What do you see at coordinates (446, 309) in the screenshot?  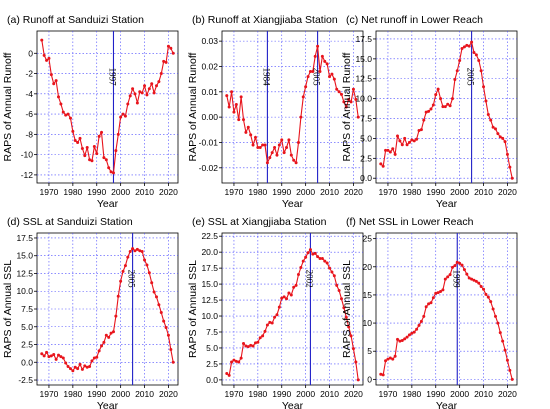 I see `plot-frame` at bounding box center [446, 309].